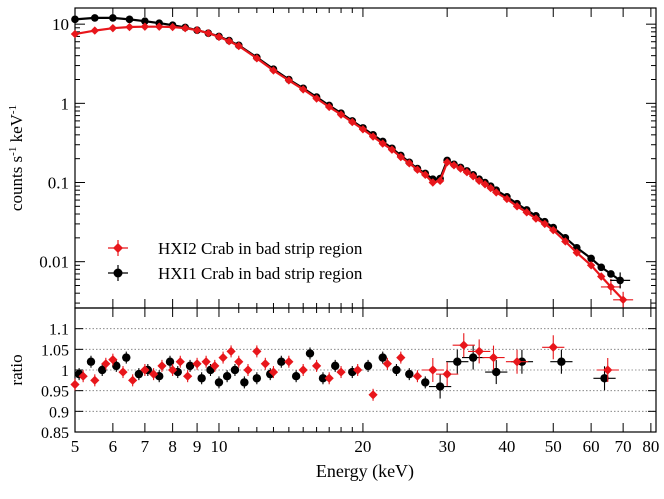 The width and height of the screenshot is (664, 499). Describe the element at coordinates (65, 103) in the screenshot. I see `spectrum-y-tick-label: 1` at that location.